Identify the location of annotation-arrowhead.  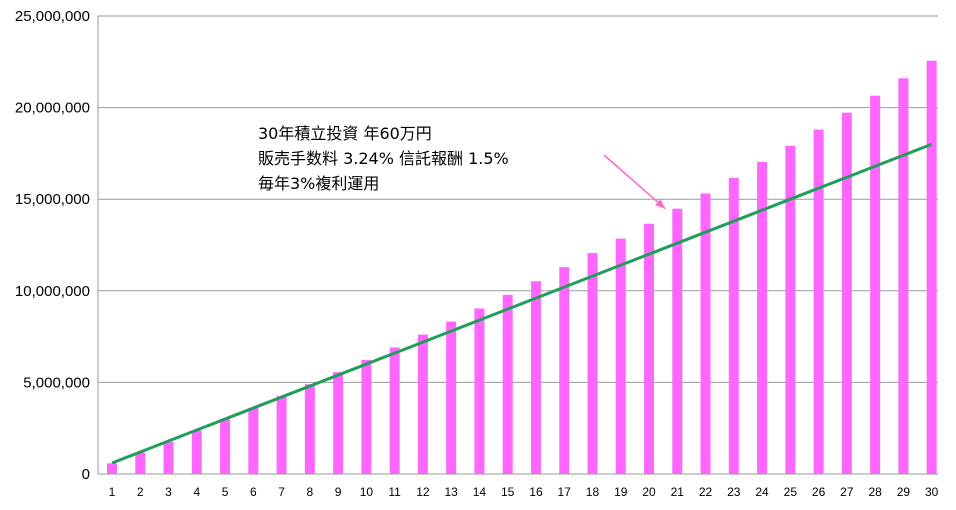
(660, 204).